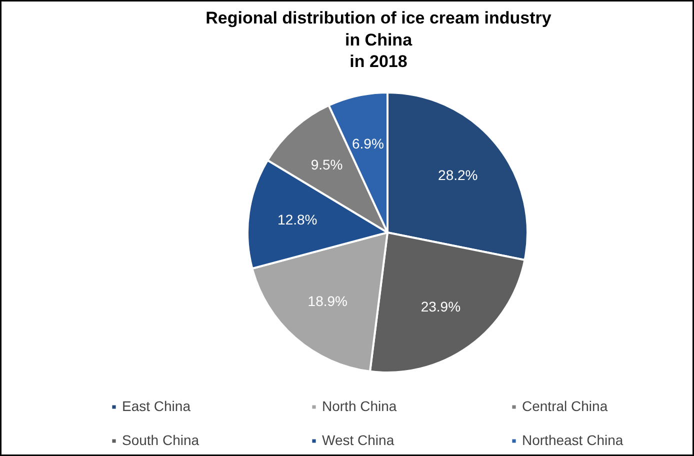 The width and height of the screenshot is (694, 456). What do you see at coordinates (440, 306) in the screenshot?
I see `data-label: 23.9%` at bounding box center [440, 306].